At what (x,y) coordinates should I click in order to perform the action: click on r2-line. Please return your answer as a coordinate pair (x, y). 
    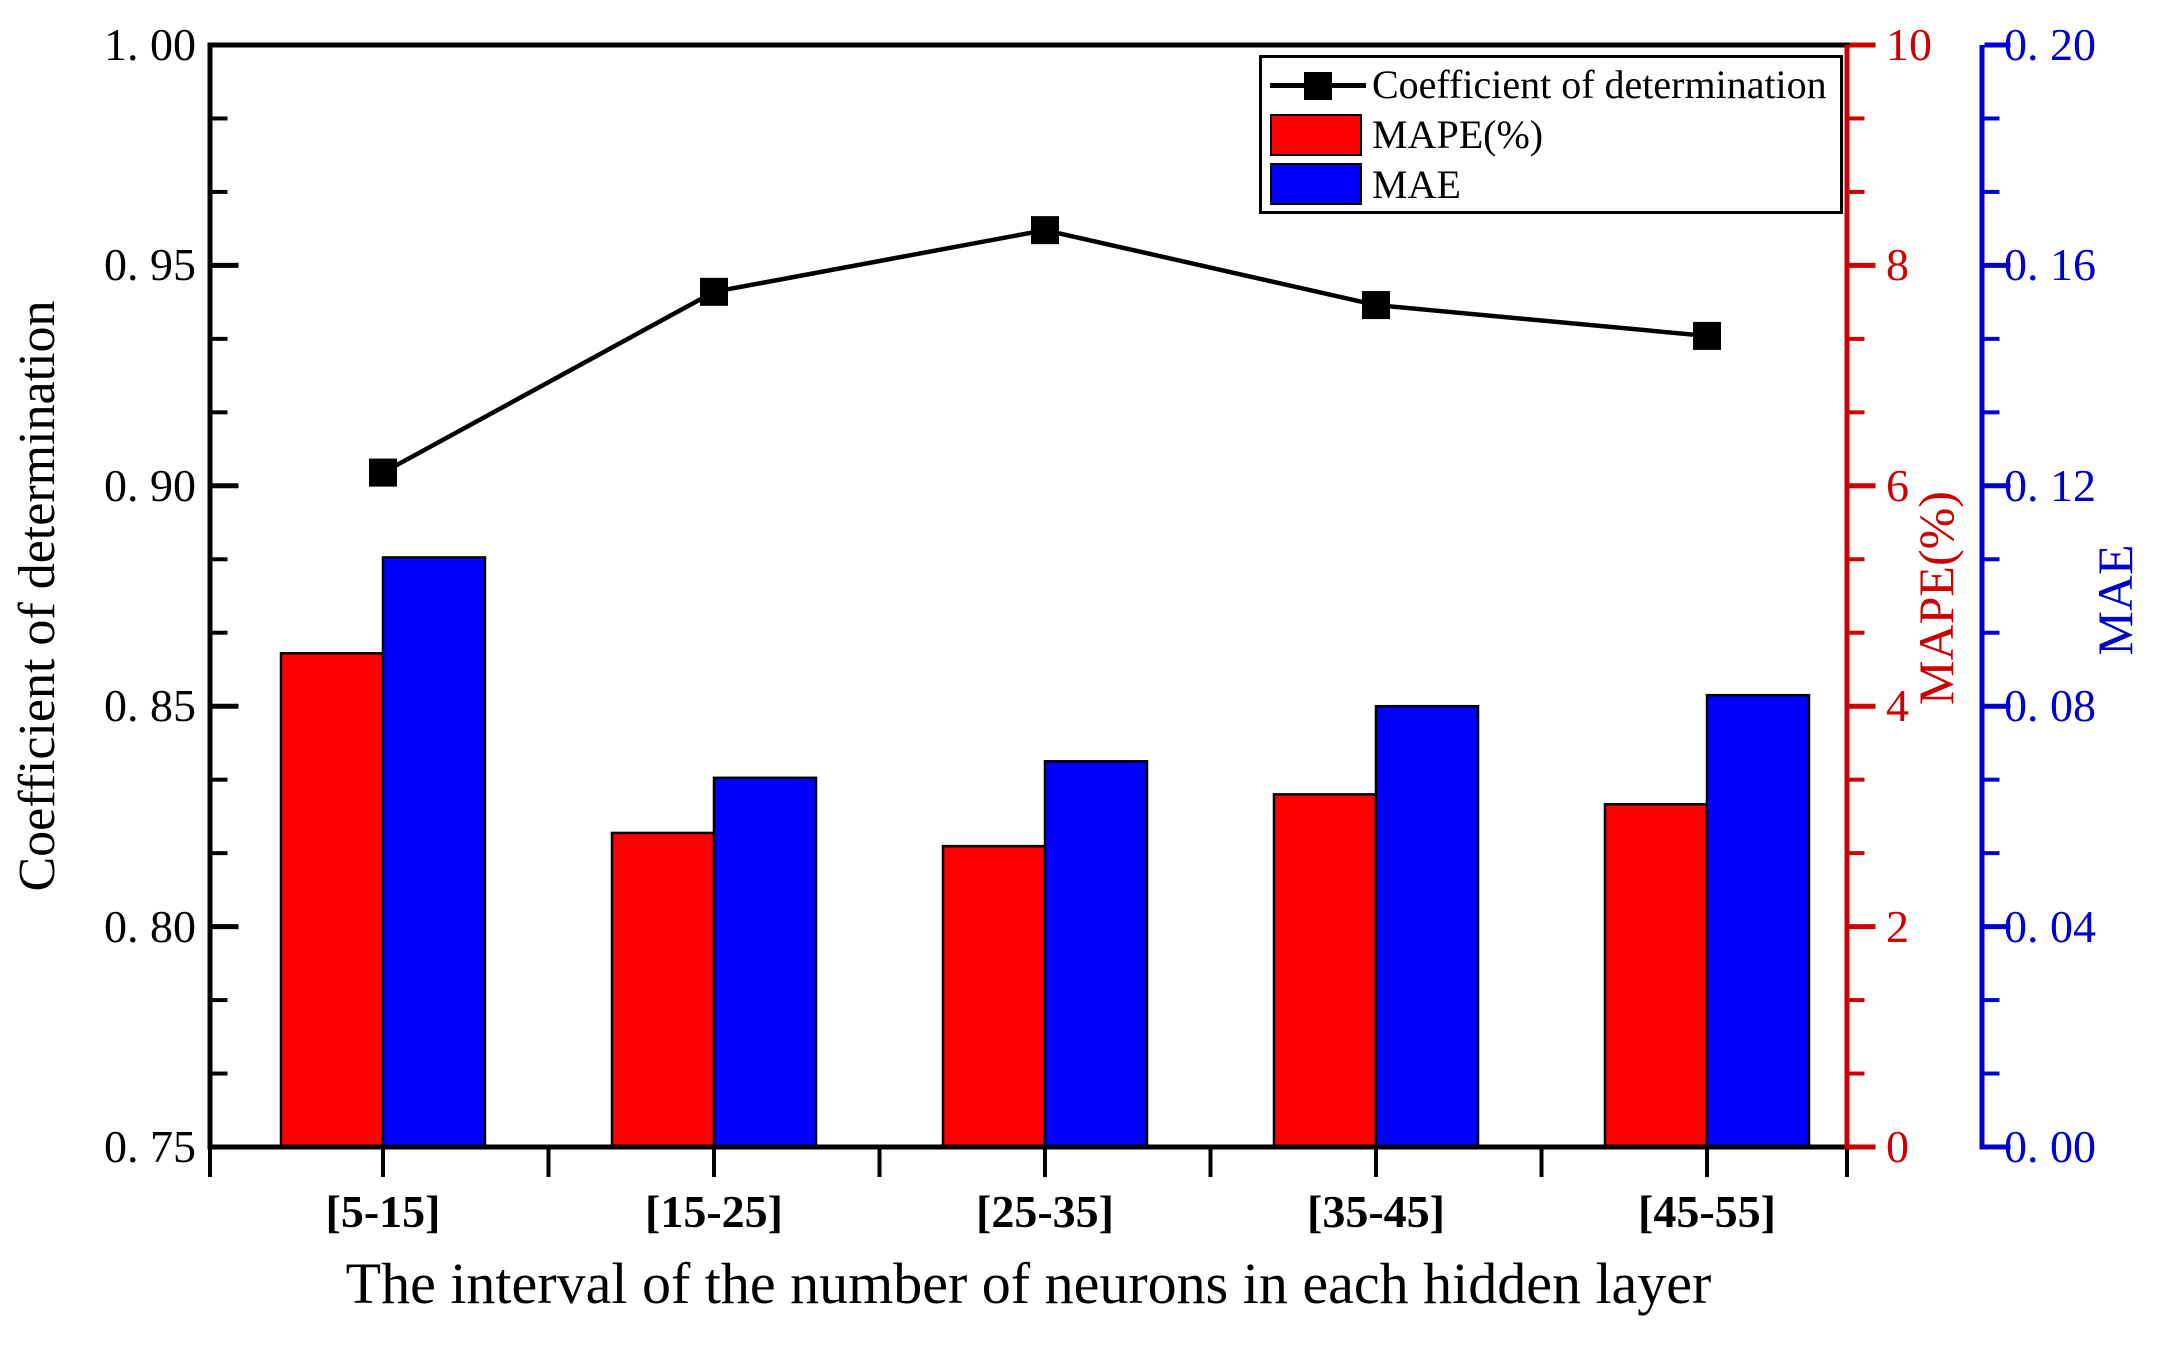
    Looking at the image, I should click on (1044, 351).